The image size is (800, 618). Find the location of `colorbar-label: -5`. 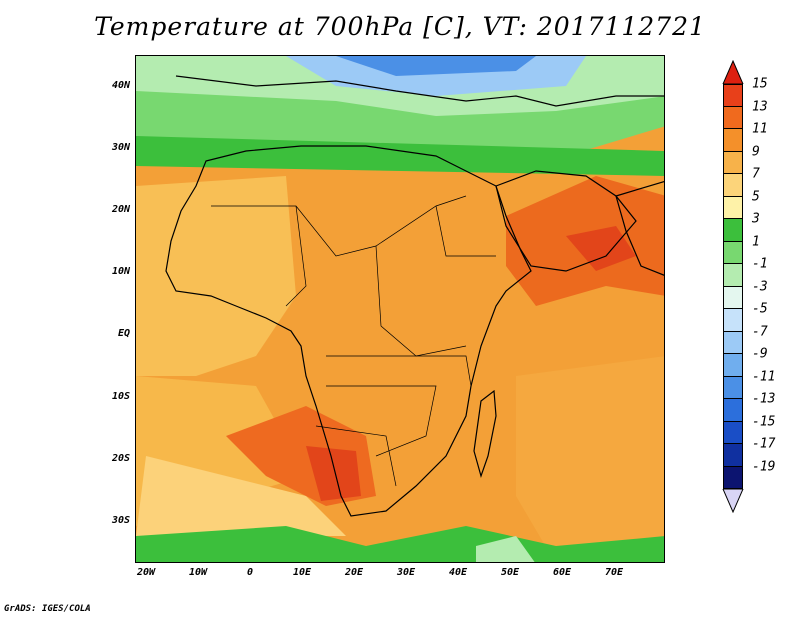

colorbar-label: -5 is located at coordinates (760, 309).